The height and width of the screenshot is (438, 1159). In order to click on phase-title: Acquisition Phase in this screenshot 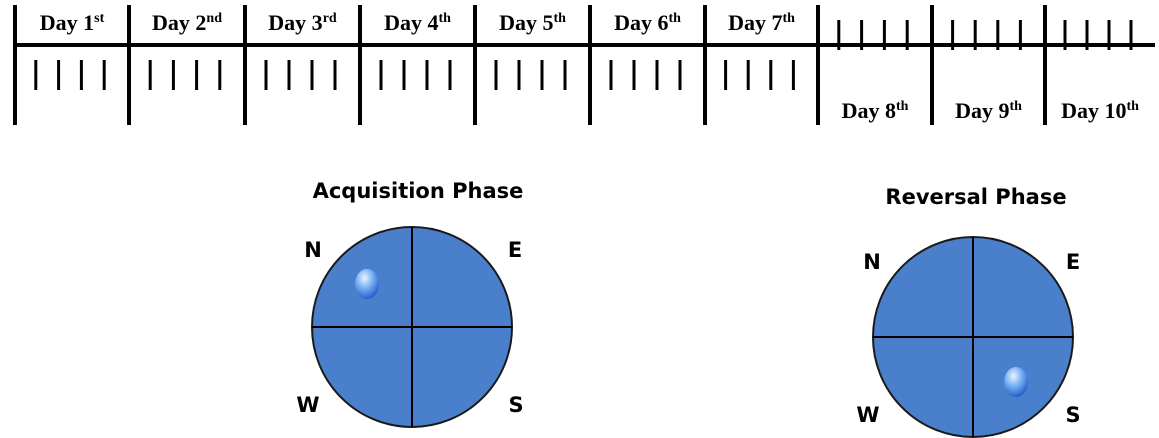, I will do `click(418, 191)`.